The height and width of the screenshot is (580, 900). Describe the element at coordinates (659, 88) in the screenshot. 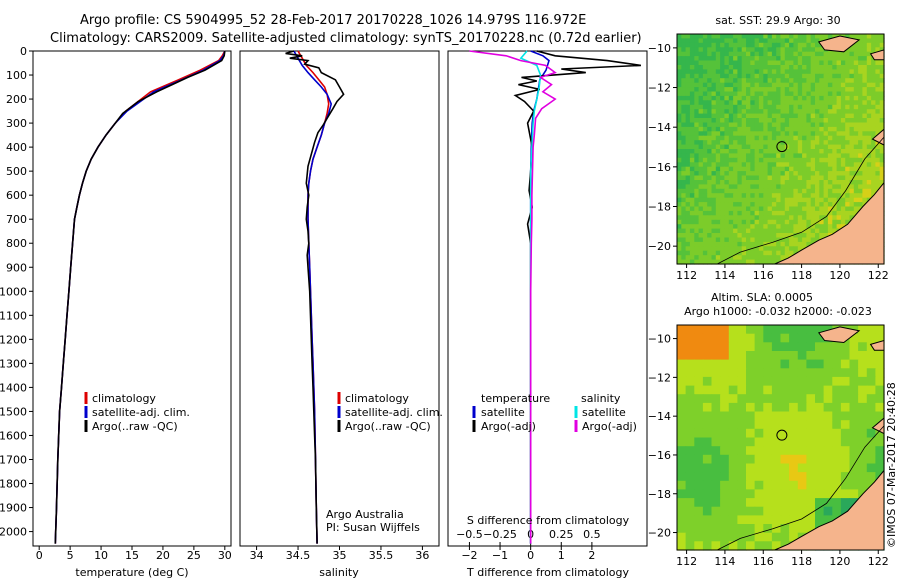

I see `map-y-tick-label: −12` at that location.